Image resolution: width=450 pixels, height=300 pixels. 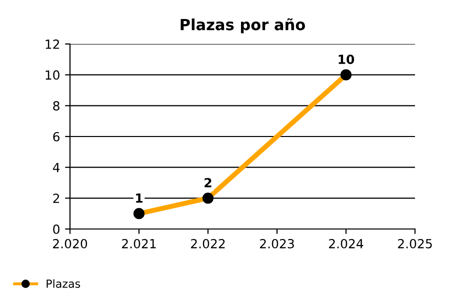 I want to click on y-tick-label: 4, so click(x=56, y=167).